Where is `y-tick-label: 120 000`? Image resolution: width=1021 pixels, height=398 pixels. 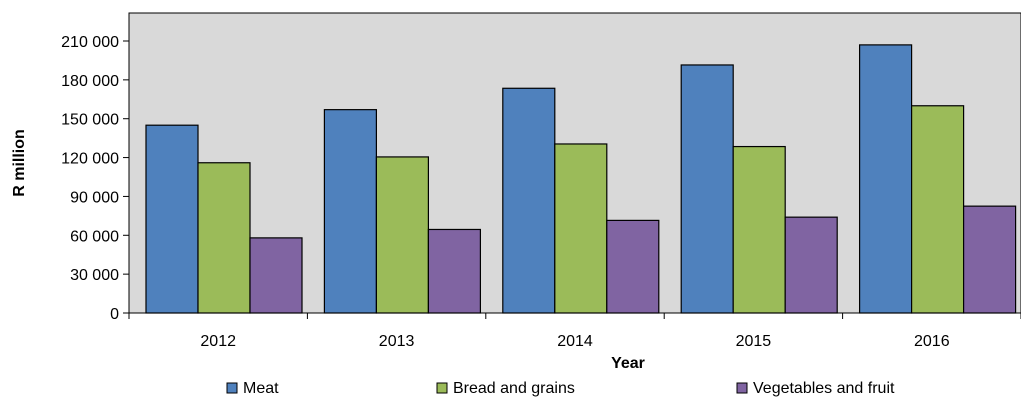
y-tick-label: 120 000 is located at coordinates (90, 159).